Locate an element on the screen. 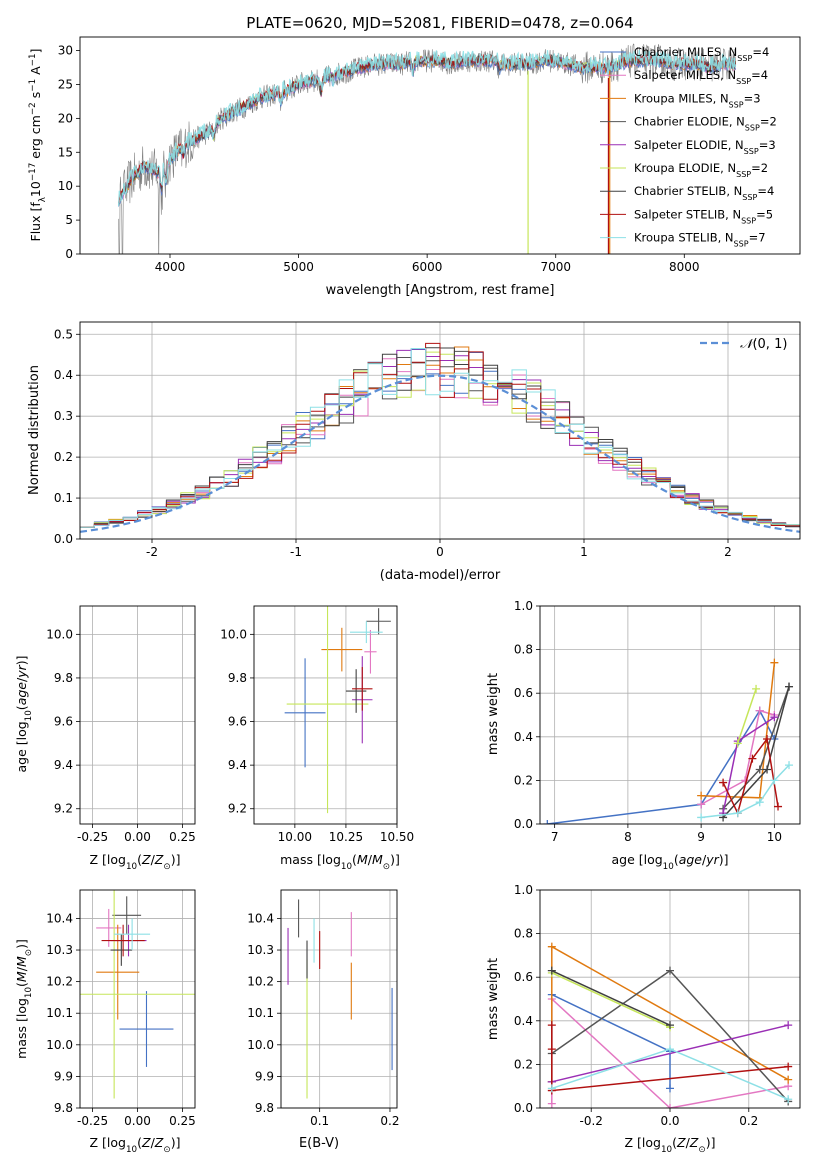  label-part: erg cm is located at coordinates (35, 139).